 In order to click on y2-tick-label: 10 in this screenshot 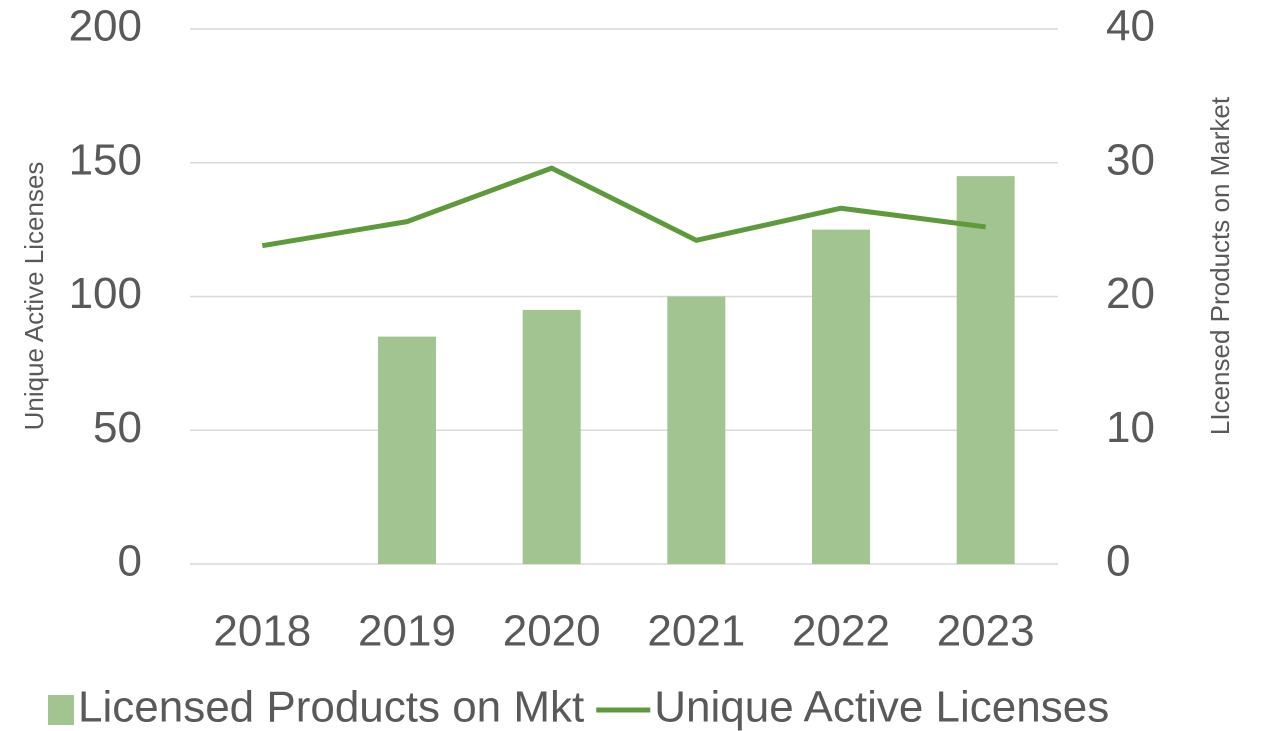, I will do `click(1130, 427)`.